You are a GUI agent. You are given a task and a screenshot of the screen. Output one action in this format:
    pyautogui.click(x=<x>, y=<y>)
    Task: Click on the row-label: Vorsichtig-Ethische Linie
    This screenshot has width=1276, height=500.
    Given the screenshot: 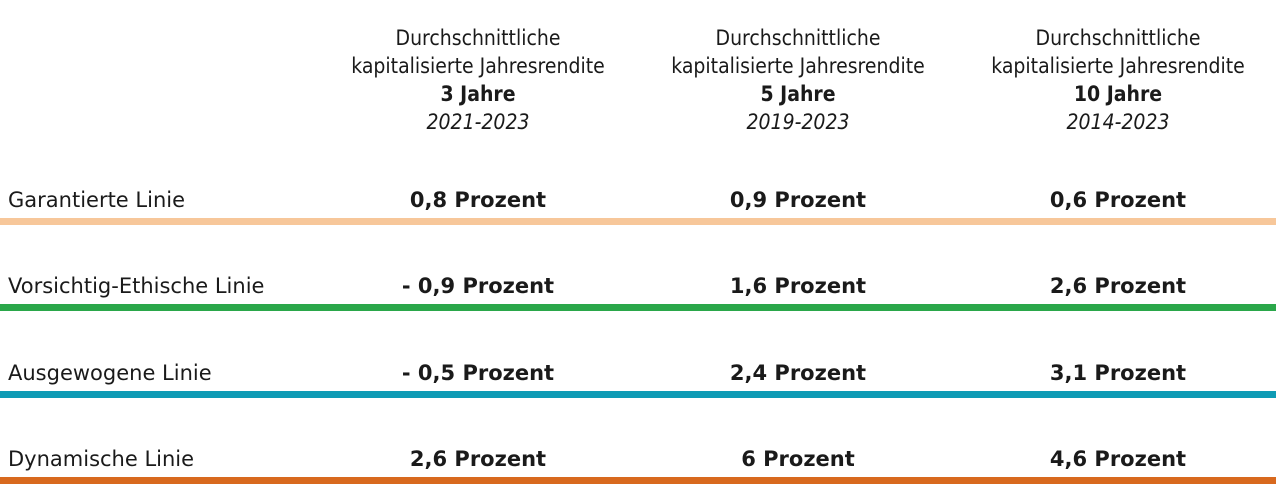 What is the action you would take?
    pyautogui.click(x=136, y=286)
    